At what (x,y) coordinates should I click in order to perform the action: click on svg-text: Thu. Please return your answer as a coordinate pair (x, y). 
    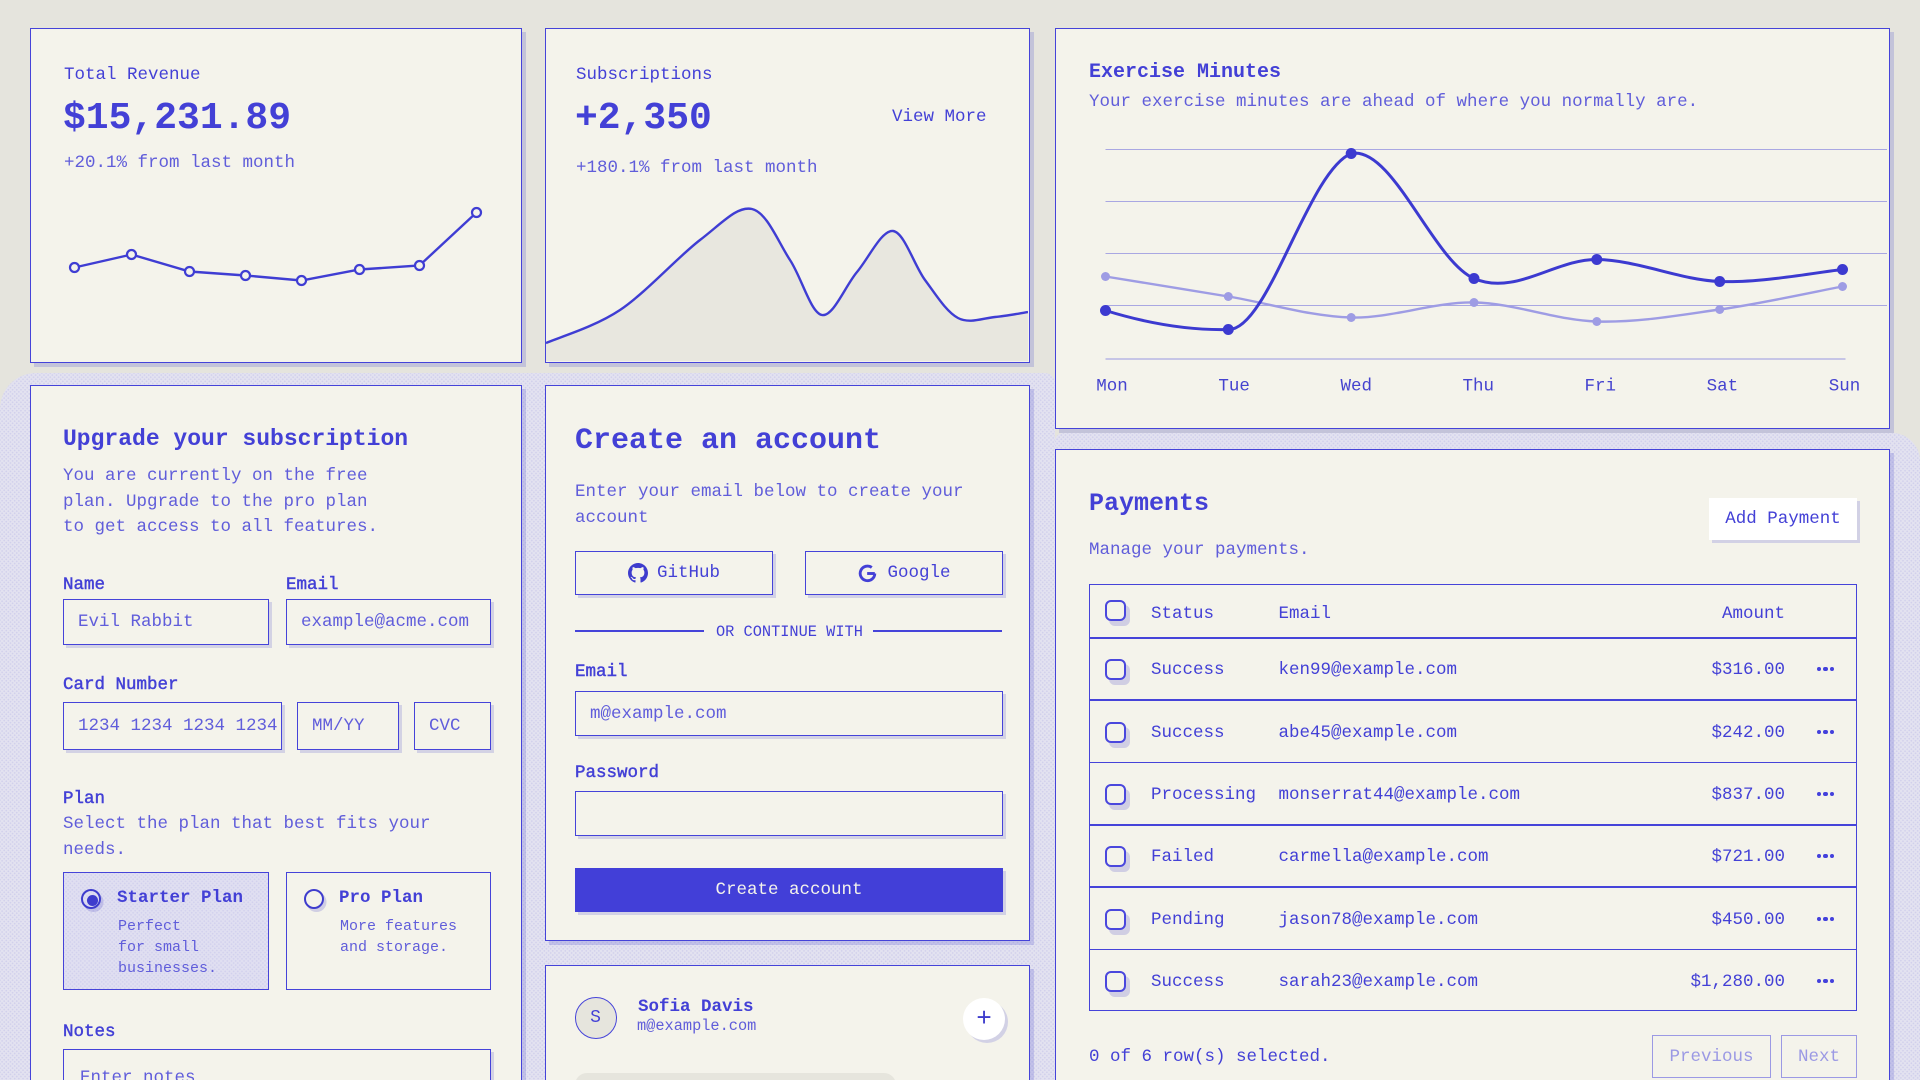
    Looking at the image, I should click on (1478, 387).